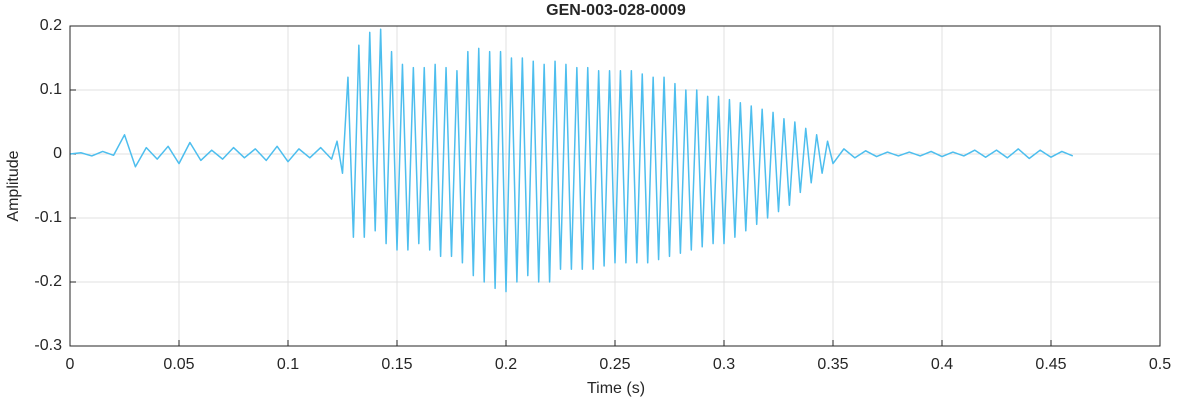 This screenshot has width=1177, height=404. Describe the element at coordinates (288, 364) in the screenshot. I see `x-tick-label: 0.1` at that location.